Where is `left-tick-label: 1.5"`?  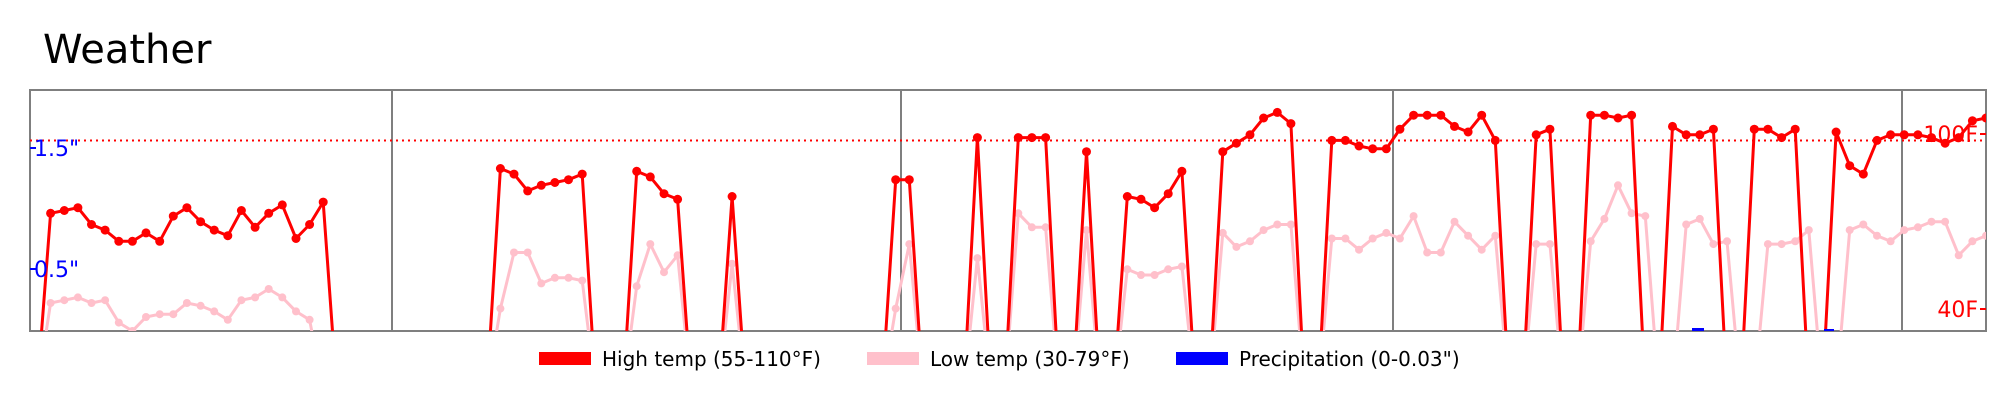
left-tick-label: 1.5" is located at coordinates (56, 149).